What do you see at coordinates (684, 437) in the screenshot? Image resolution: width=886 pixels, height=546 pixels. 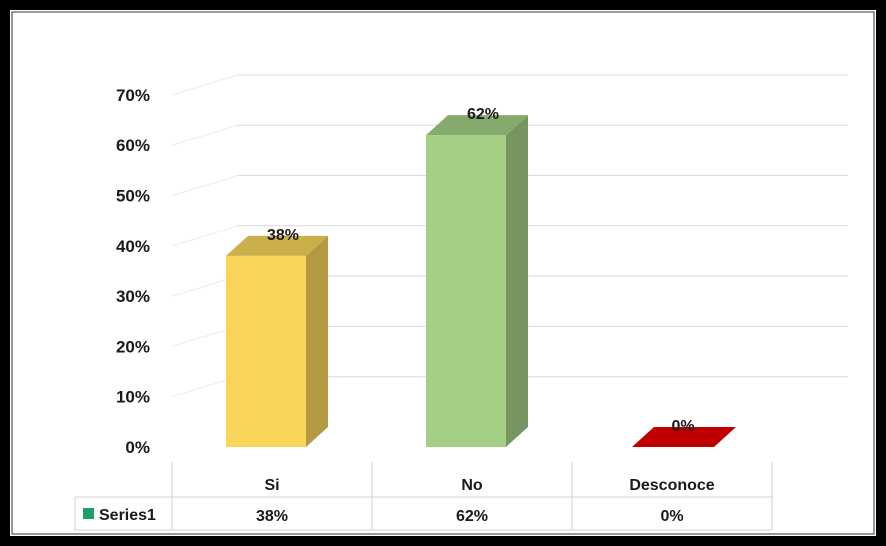 I see `bar-flat` at bounding box center [684, 437].